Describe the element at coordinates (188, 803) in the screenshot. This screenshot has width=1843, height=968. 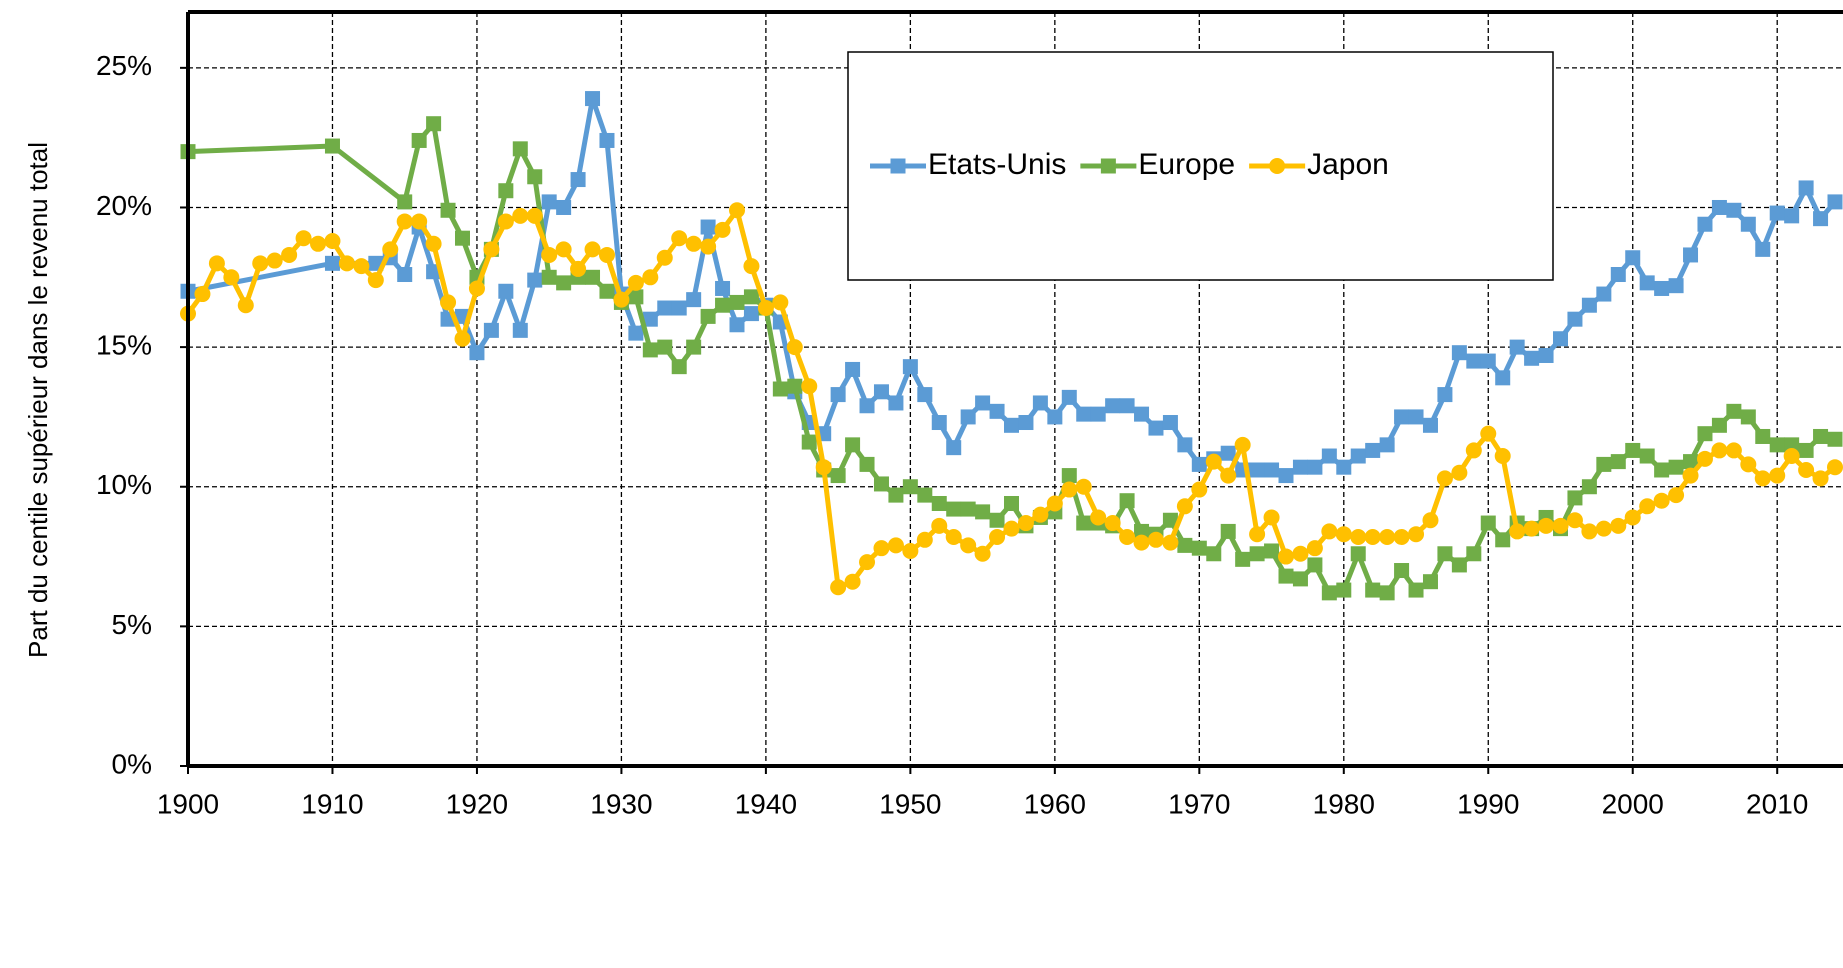
I see `x-tick-label: 1900` at that location.